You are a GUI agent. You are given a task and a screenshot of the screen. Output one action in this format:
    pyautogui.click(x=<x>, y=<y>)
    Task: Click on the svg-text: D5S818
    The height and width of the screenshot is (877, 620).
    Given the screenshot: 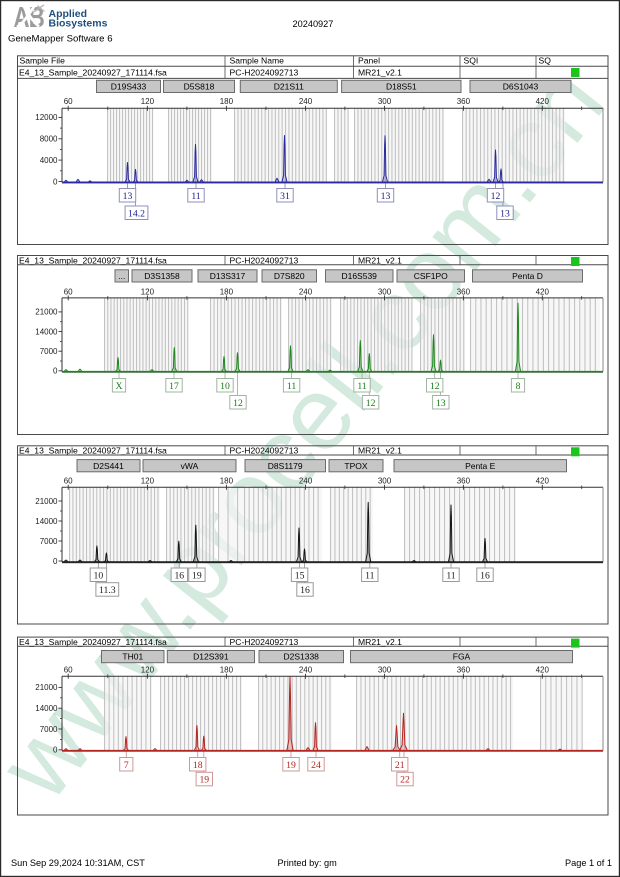 What is the action you would take?
    pyautogui.click(x=199, y=87)
    